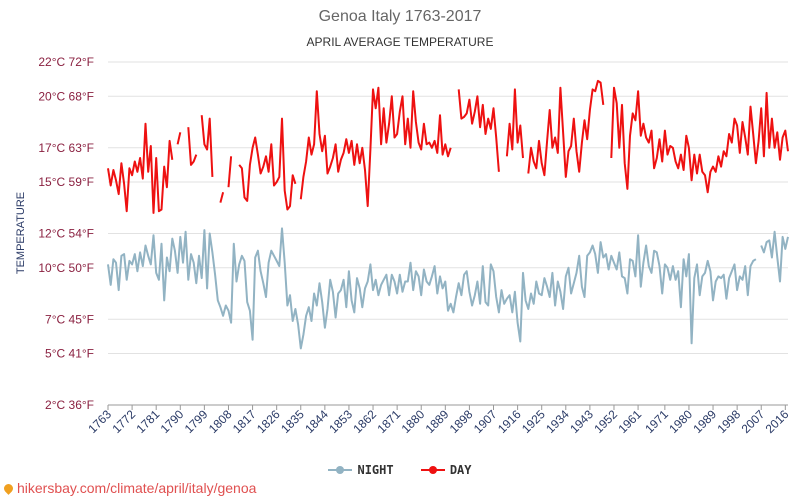 This screenshot has width=800, height=500. What do you see at coordinates (581, 421) in the screenshot?
I see `x-tick-label: 1943` at bounding box center [581, 421].